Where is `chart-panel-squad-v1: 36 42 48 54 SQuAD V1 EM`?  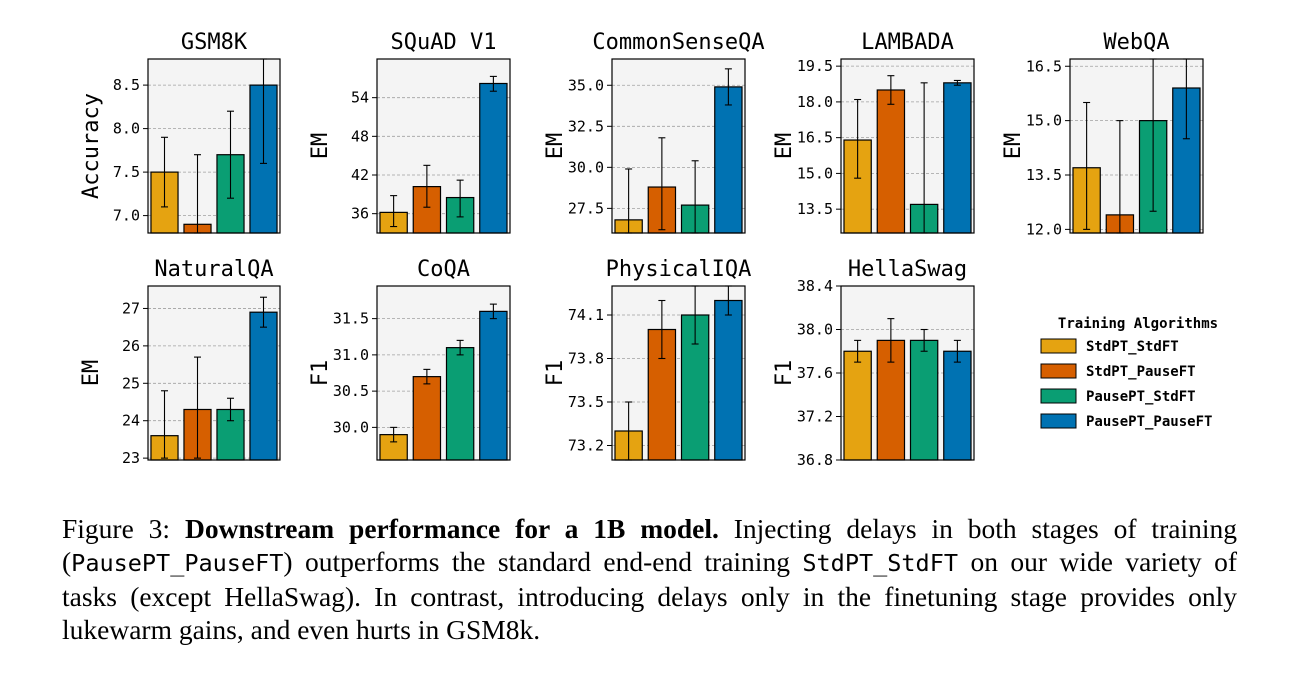 chart-panel-squad-v1: 36 42 48 54 SQuAD V1 EM is located at coordinates (409, 132).